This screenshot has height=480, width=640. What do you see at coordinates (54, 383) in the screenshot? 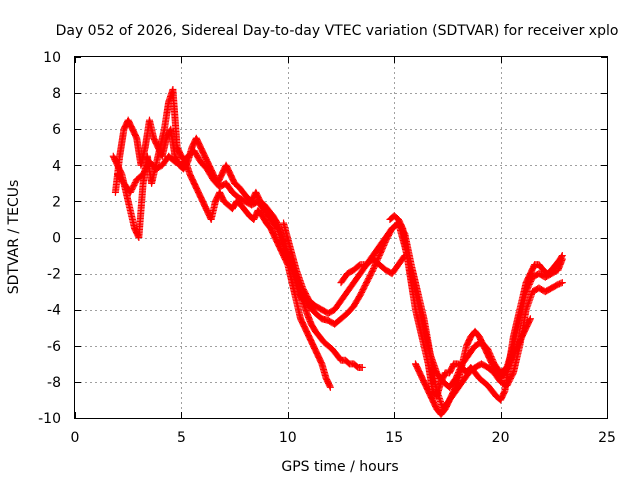
I see `y-tick-label: -8` at bounding box center [54, 383].